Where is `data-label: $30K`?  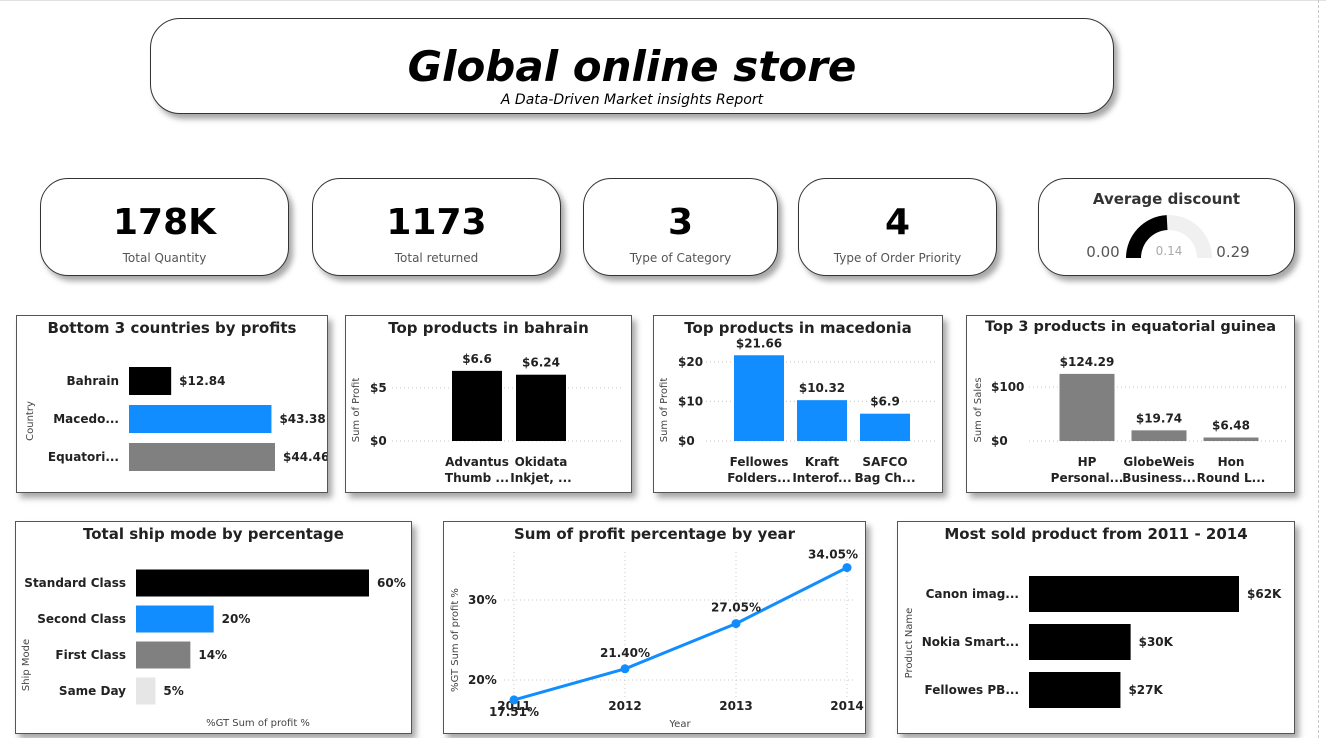 data-label: $30K is located at coordinates (1156, 642).